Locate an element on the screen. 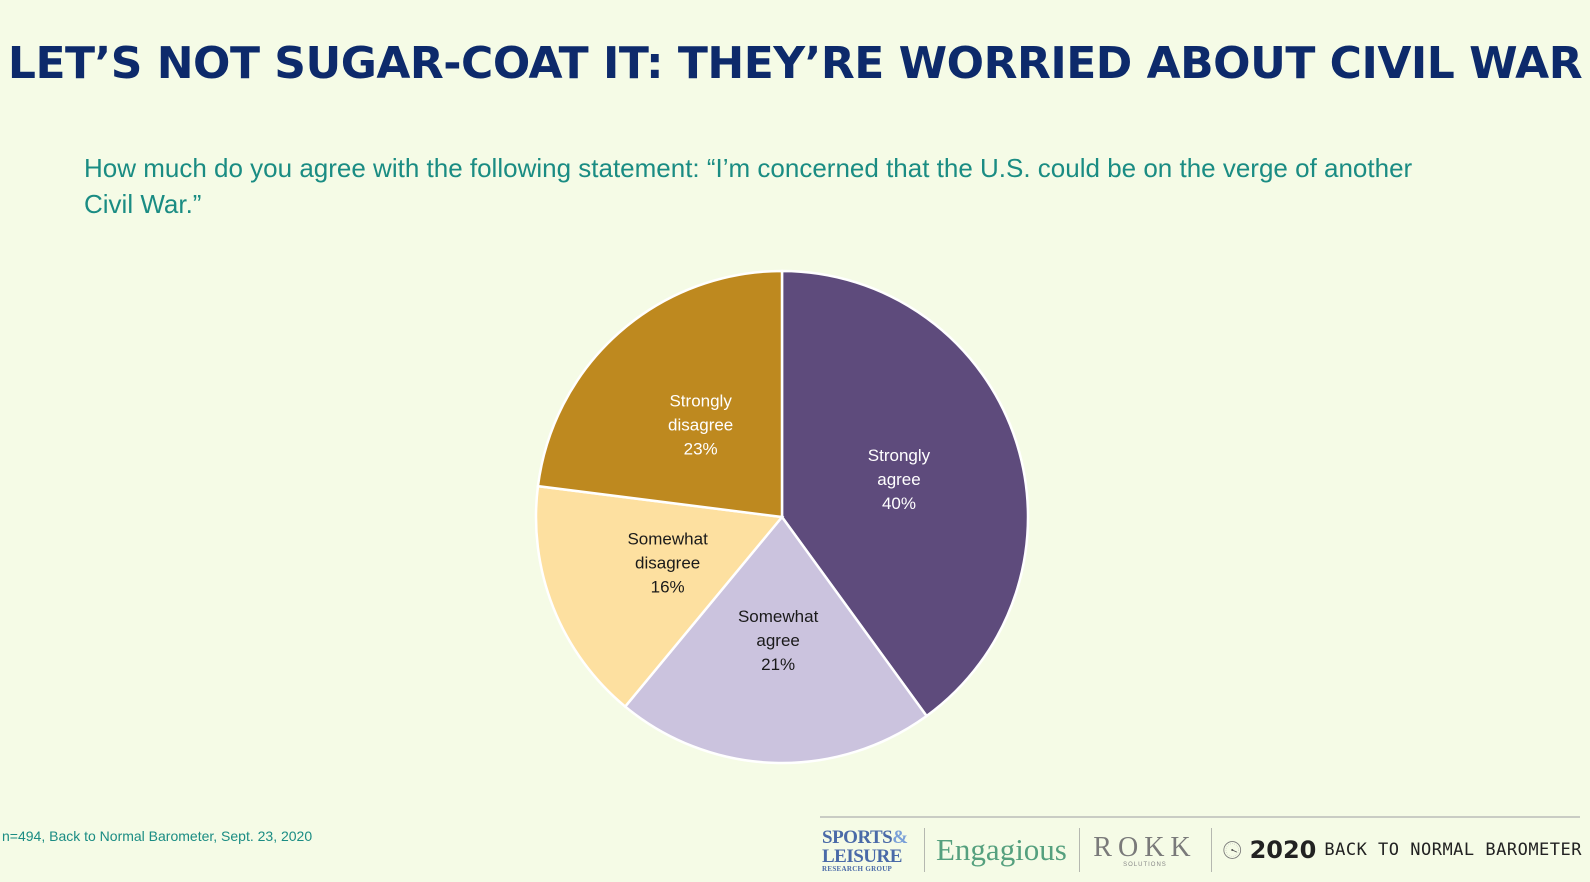 This screenshot has height=882, width=1590. research-group-text: RESEARCH GROUP is located at coordinates (857, 868).